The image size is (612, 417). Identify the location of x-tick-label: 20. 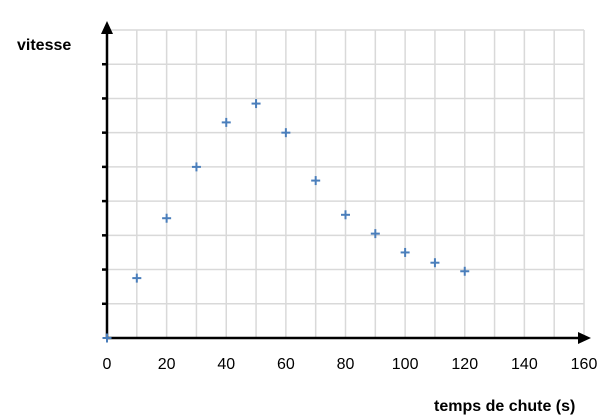
(167, 364).